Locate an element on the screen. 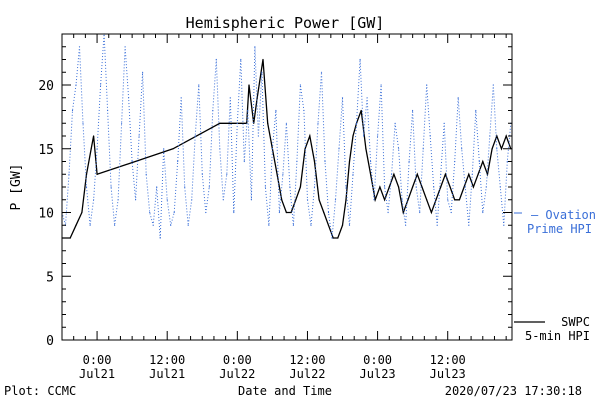 Image resolution: width=600 pixels, height=400 pixels. x-tick-time-label: 12:00 is located at coordinates (167, 360).